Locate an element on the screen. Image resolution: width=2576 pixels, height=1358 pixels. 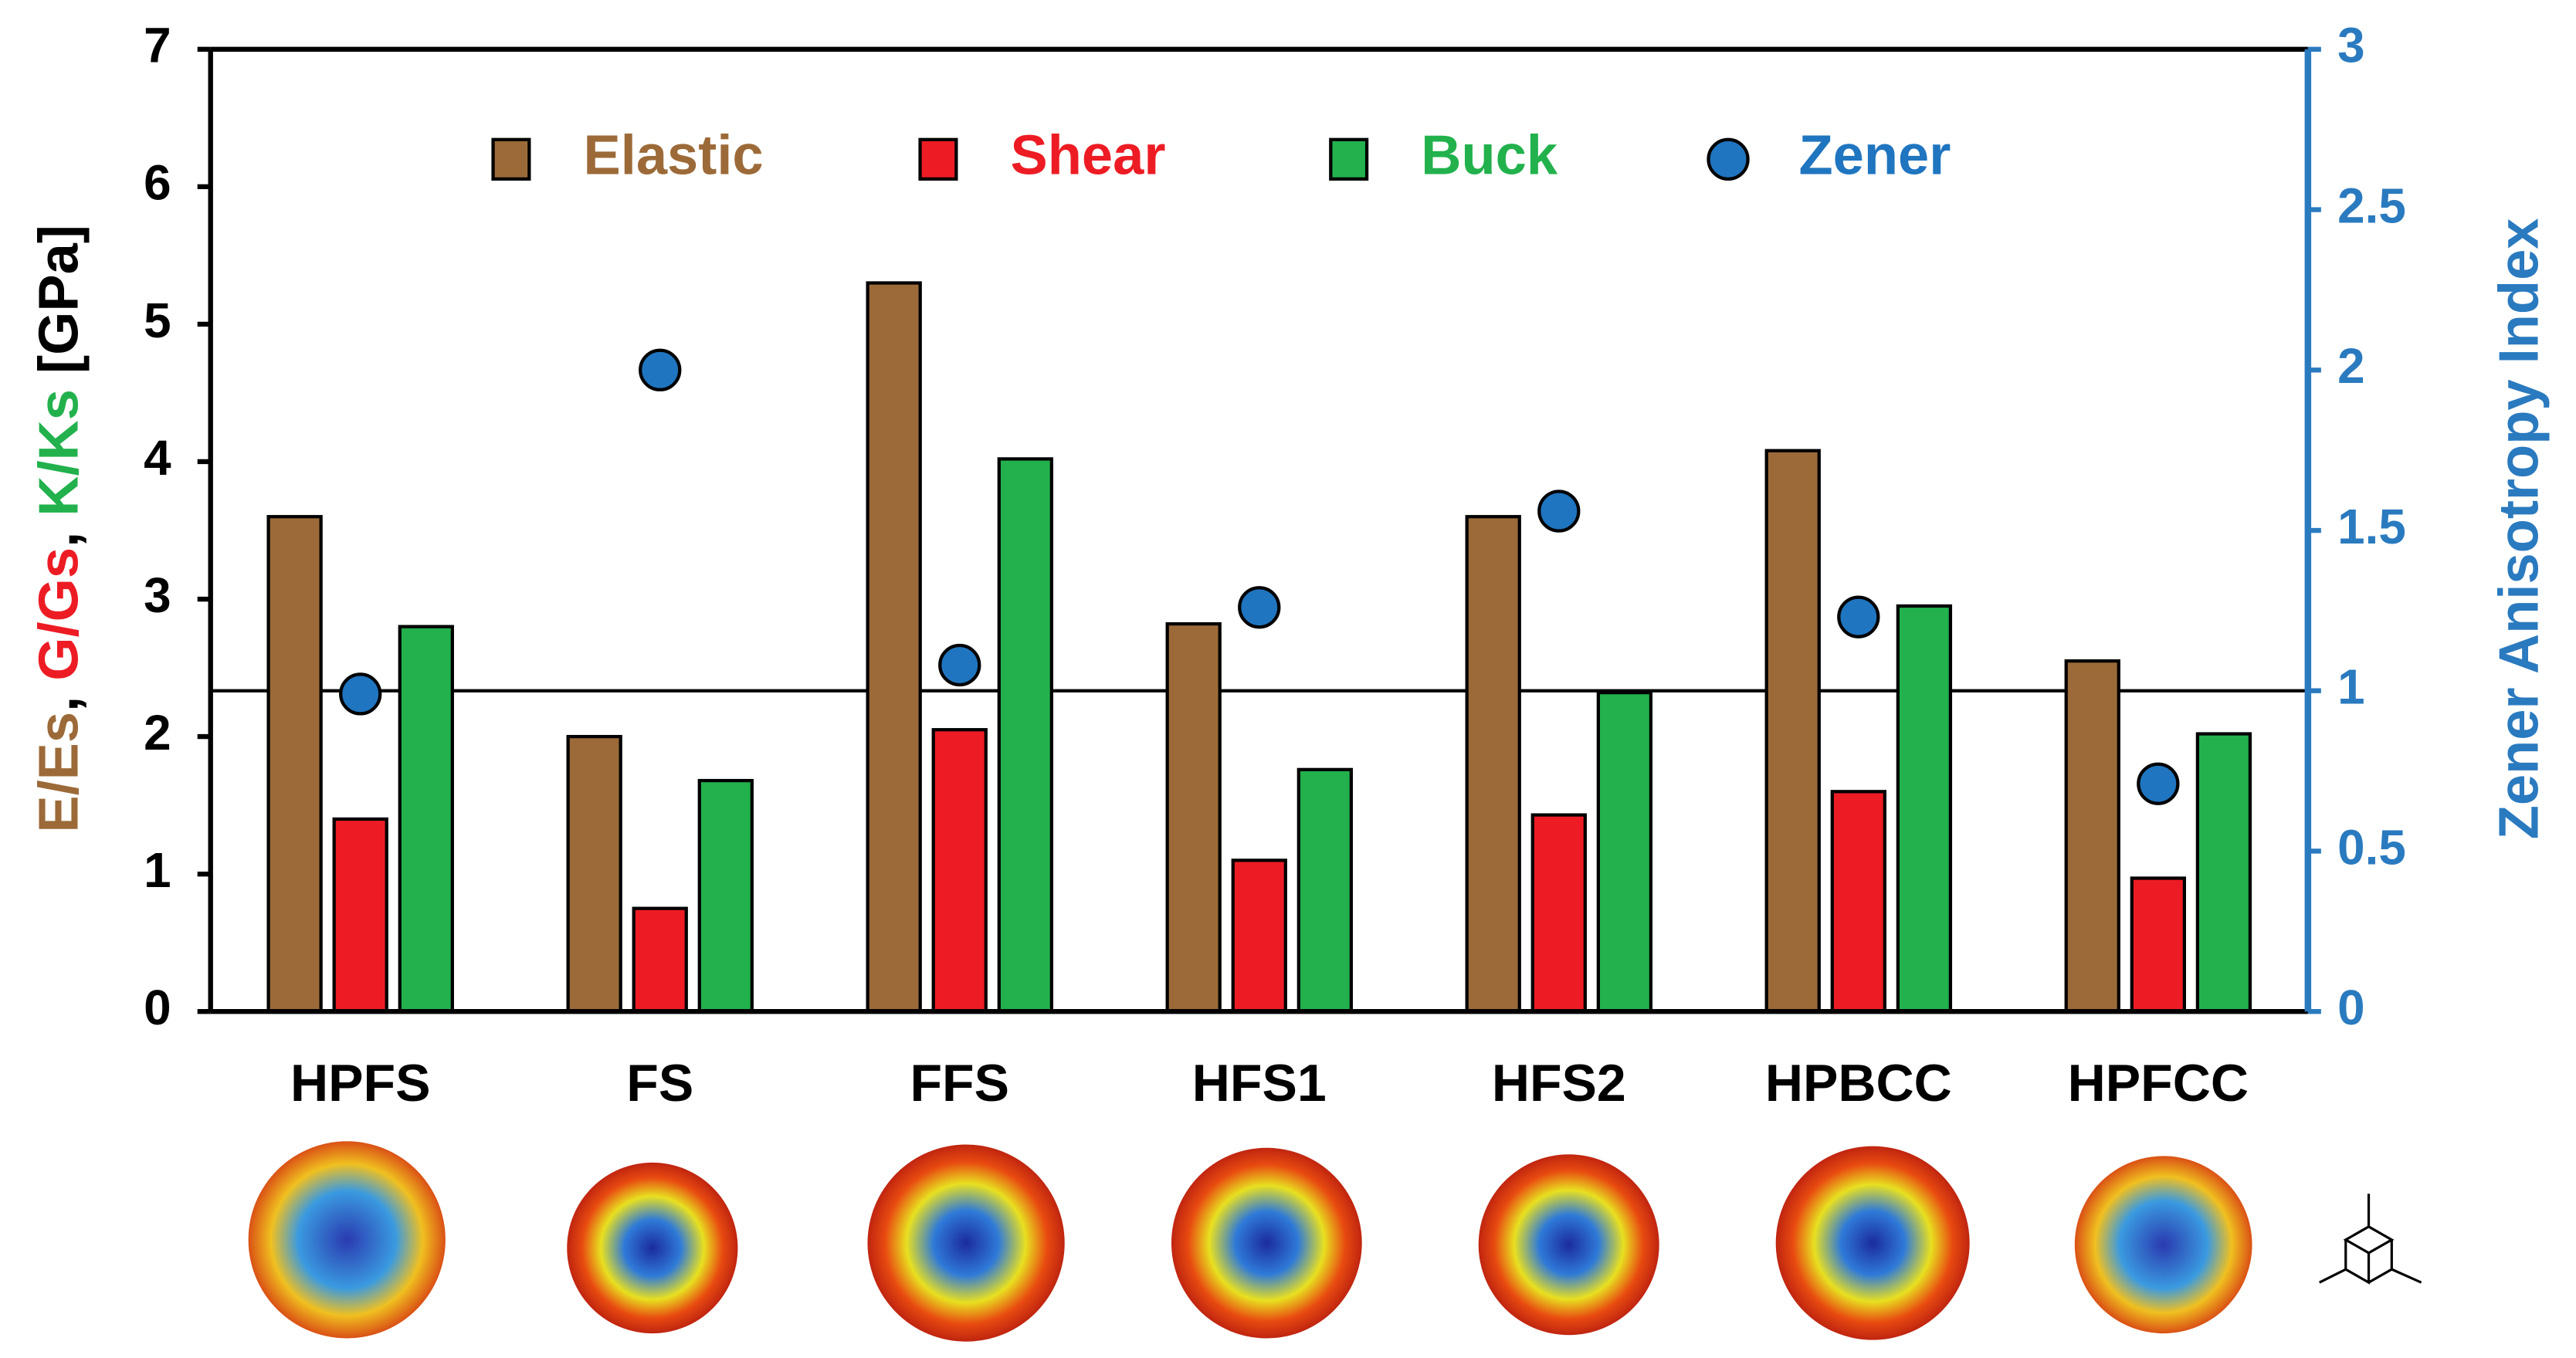
orientation-spheres is located at coordinates (1250, 1241).